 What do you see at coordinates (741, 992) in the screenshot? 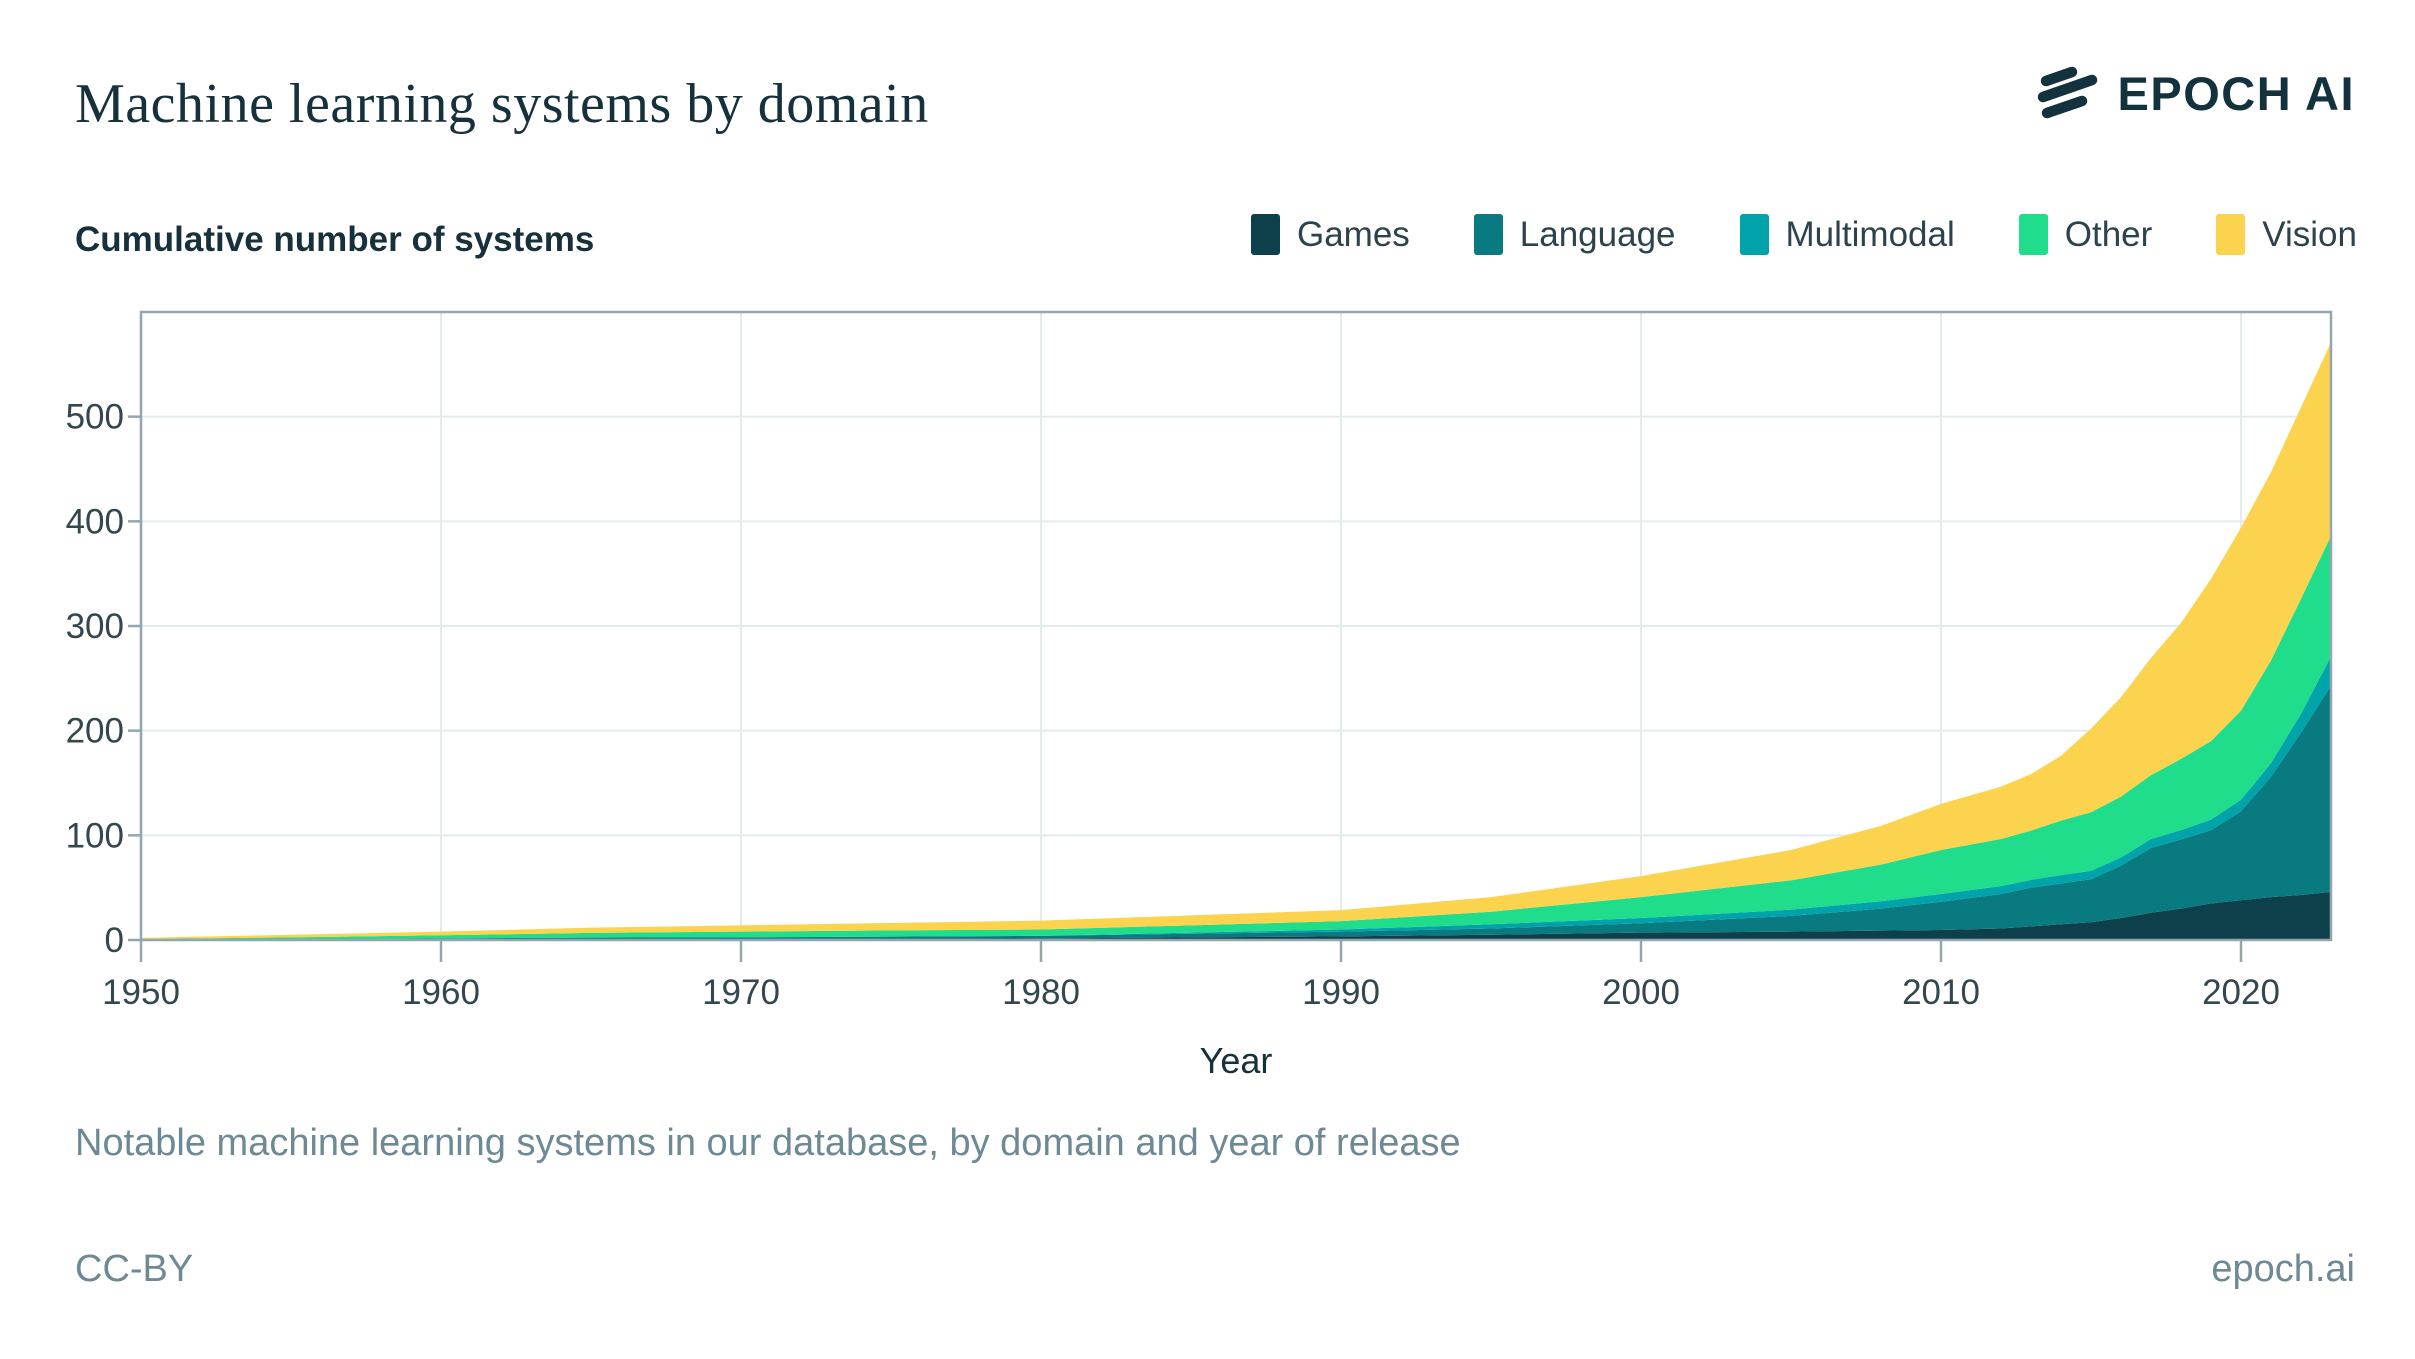
I see `x-tick-label: 1970` at bounding box center [741, 992].